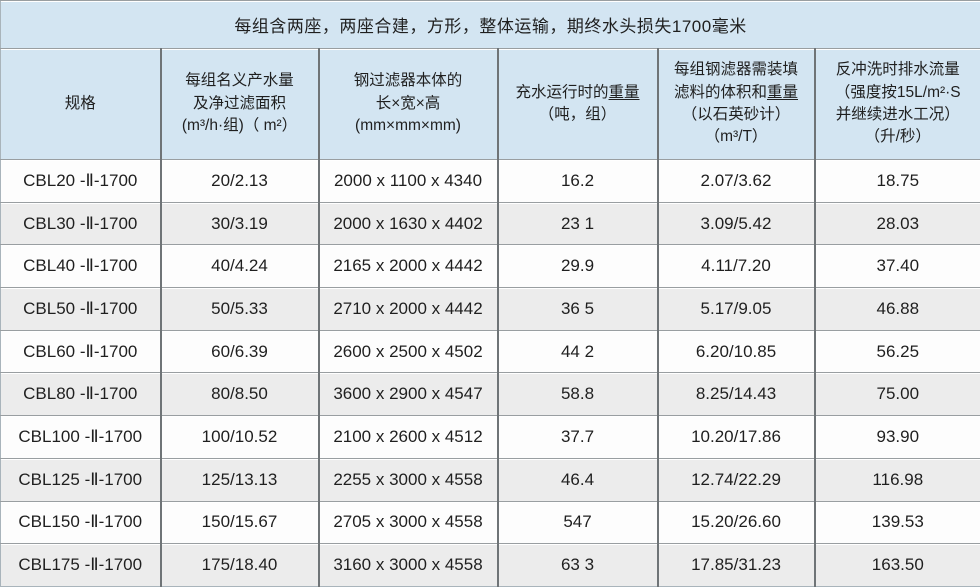 The image size is (980, 587). What do you see at coordinates (407, 522) in the screenshot?
I see `data-cell: 2705 x 3000 x 4558` at bounding box center [407, 522].